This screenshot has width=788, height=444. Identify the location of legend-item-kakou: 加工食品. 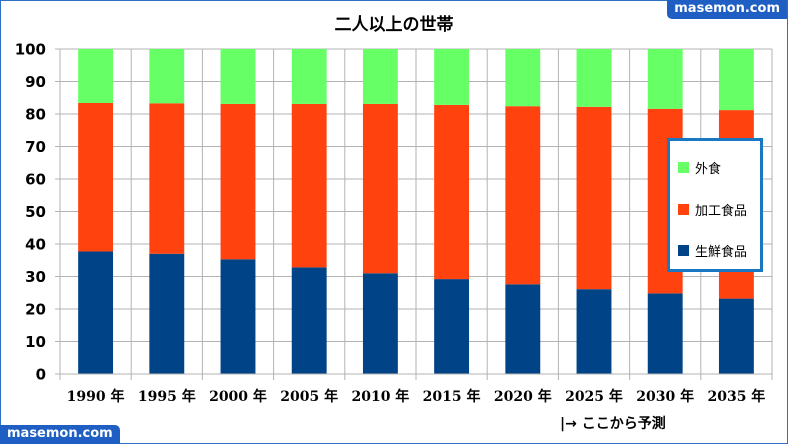
(712, 209).